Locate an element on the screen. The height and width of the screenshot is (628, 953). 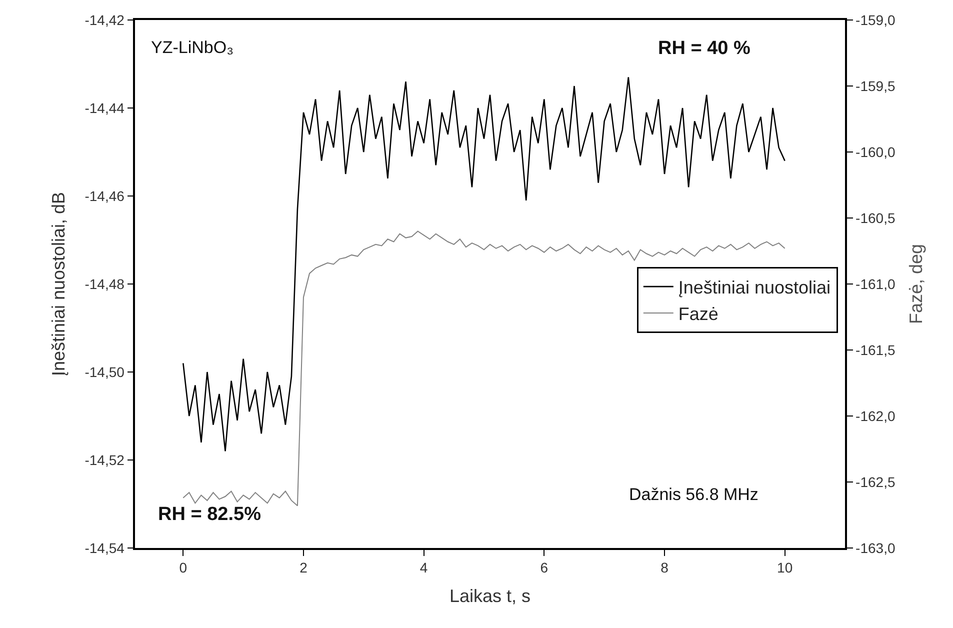
y2-tick-label: -161,0 is located at coordinates (876, 284).